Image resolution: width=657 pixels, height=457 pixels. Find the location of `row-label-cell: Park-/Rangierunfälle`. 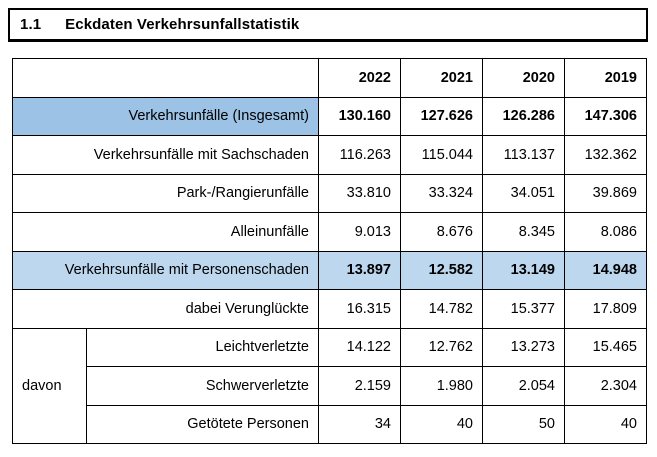

row-label-cell: Park-/Rangierunfälle is located at coordinates (165, 193).